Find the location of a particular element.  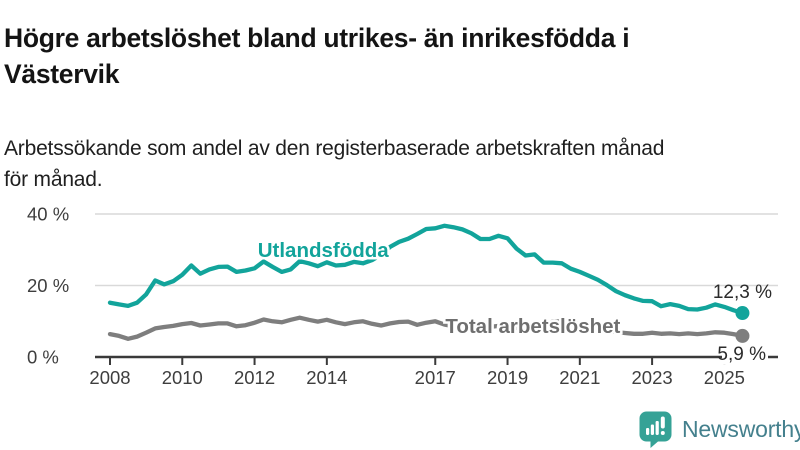

x-axis-tick-label: 2023 is located at coordinates (652, 377).